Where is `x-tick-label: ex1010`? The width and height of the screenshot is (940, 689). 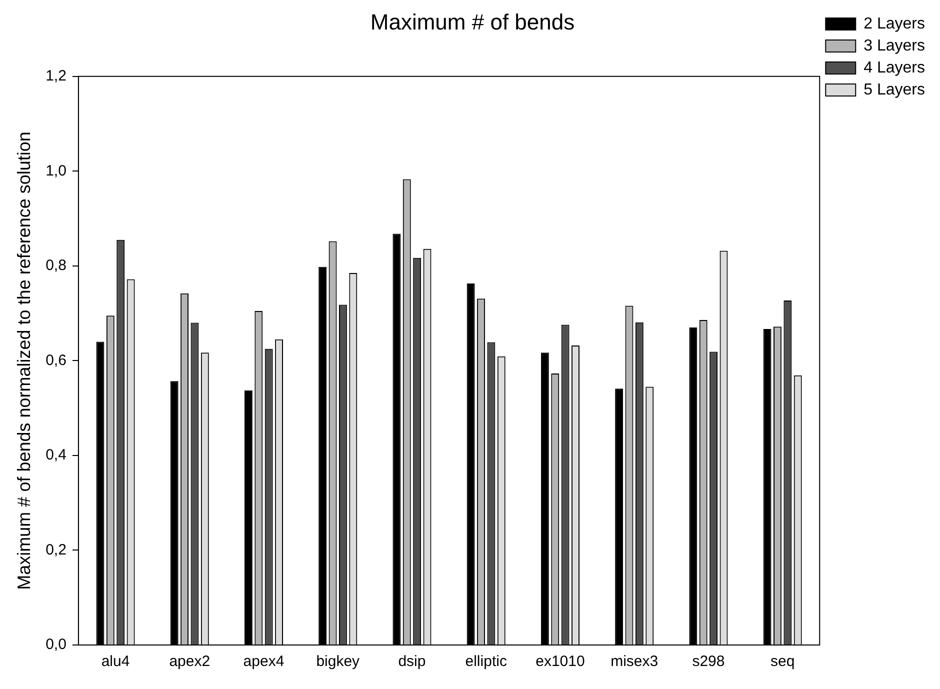
x-tick-label: ex1010 is located at coordinates (560, 661).